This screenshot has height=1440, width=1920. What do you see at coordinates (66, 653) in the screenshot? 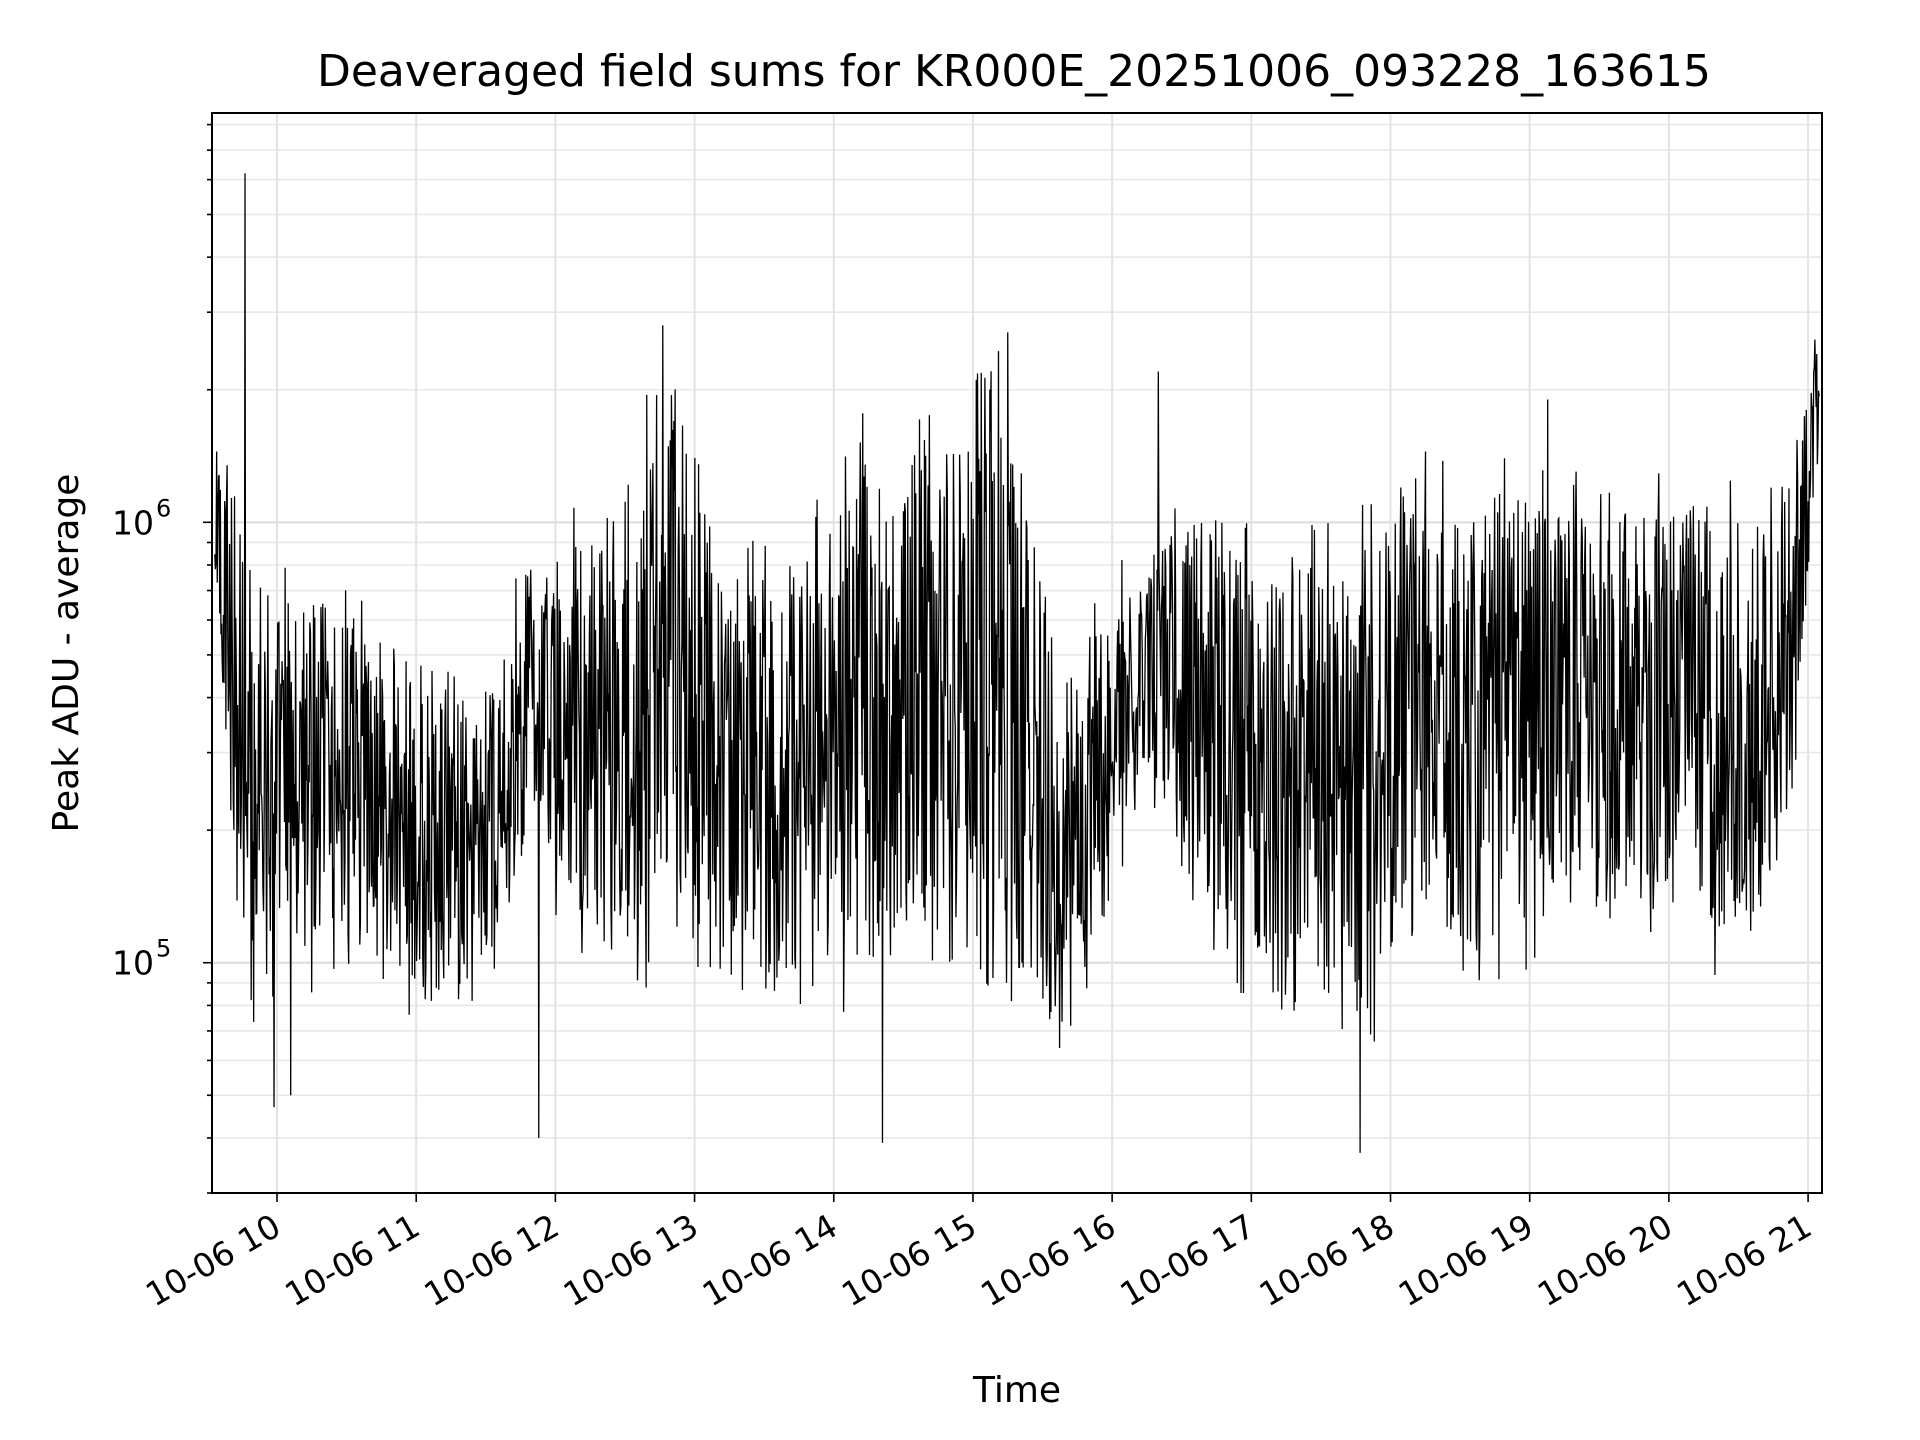
I see `y-axis-label: Peak ADU - average` at bounding box center [66, 653].